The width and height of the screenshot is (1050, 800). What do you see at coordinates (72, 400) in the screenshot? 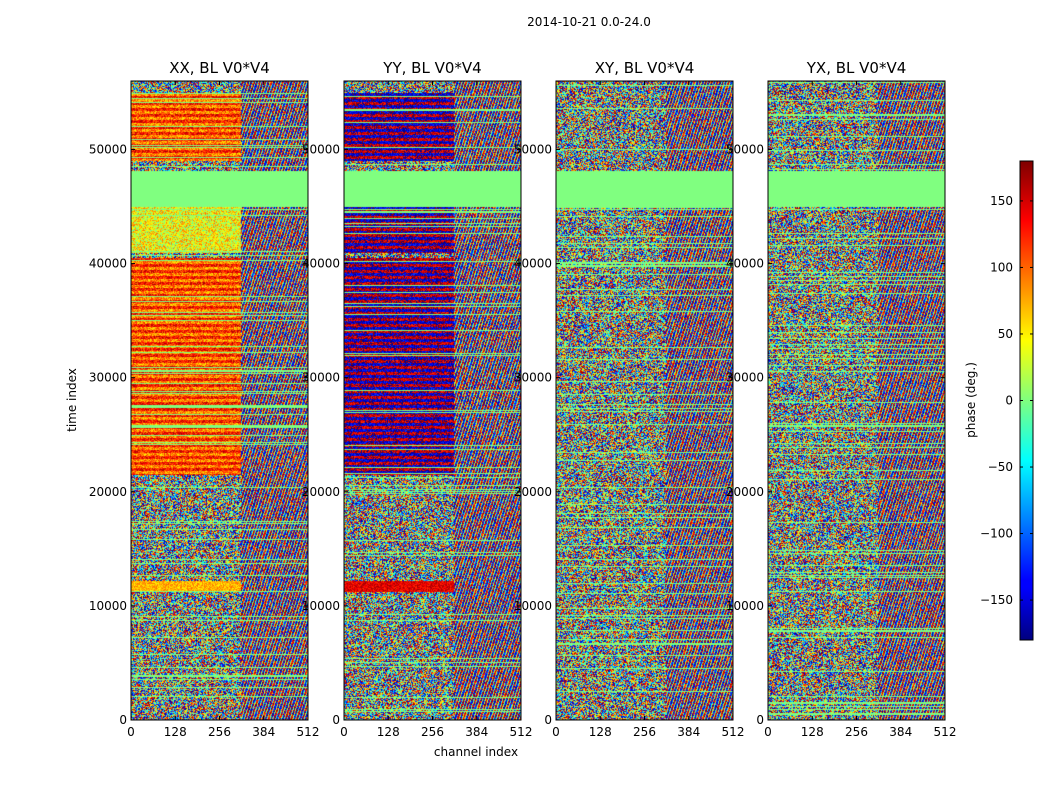
I see `y-axis-label: time index` at bounding box center [72, 400].